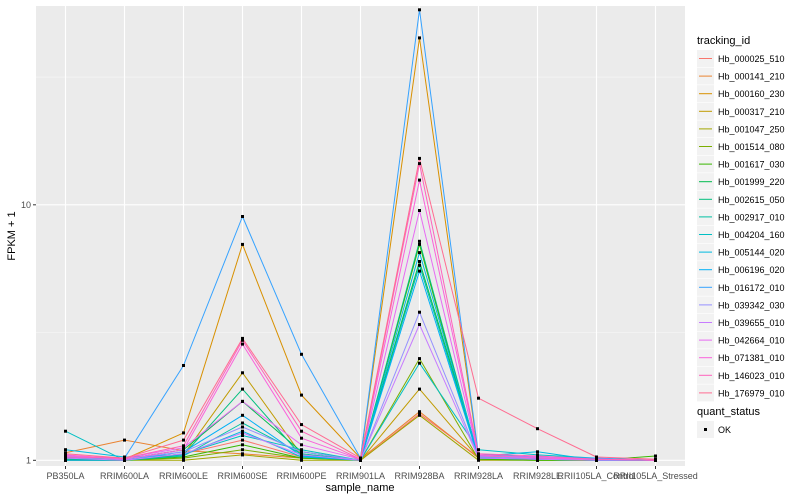 This screenshot has height=500, width=800. What do you see at coordinates (751, 59) in the screenshot?
I see `legend-label: Hb_000025_510` at bounding box center [751, 59].